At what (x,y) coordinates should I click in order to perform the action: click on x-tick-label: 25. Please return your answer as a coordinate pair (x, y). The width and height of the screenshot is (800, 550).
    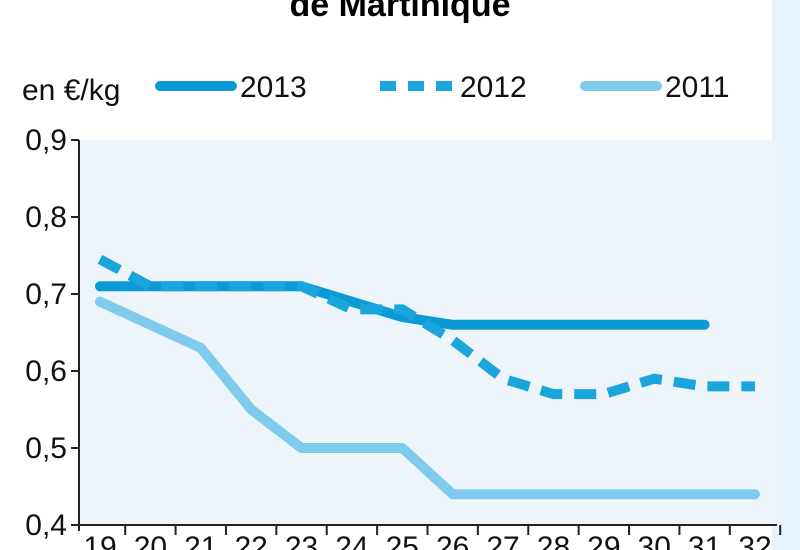
    Looking at the image, I should click on (402, 540).